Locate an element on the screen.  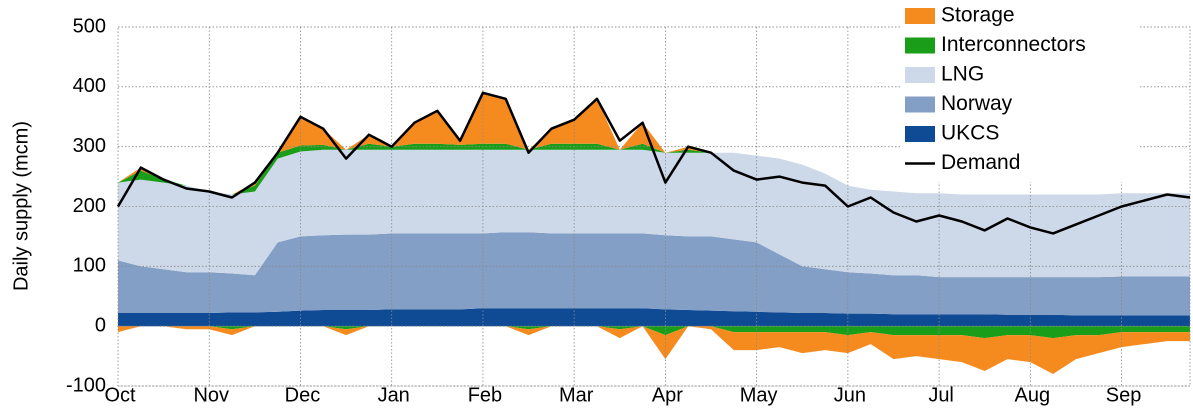
legend-label: Storage is located at coordinates (978, 15).